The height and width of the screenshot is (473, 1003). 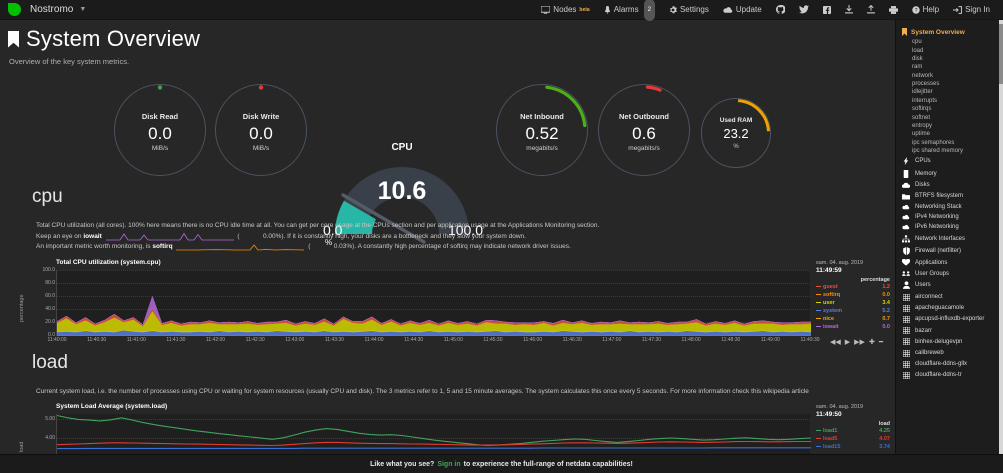 What do you see at coordinates (835, 342) in the screenshot?
I see `rewind-icon: ◀◀` at bounding box center [835, 342].